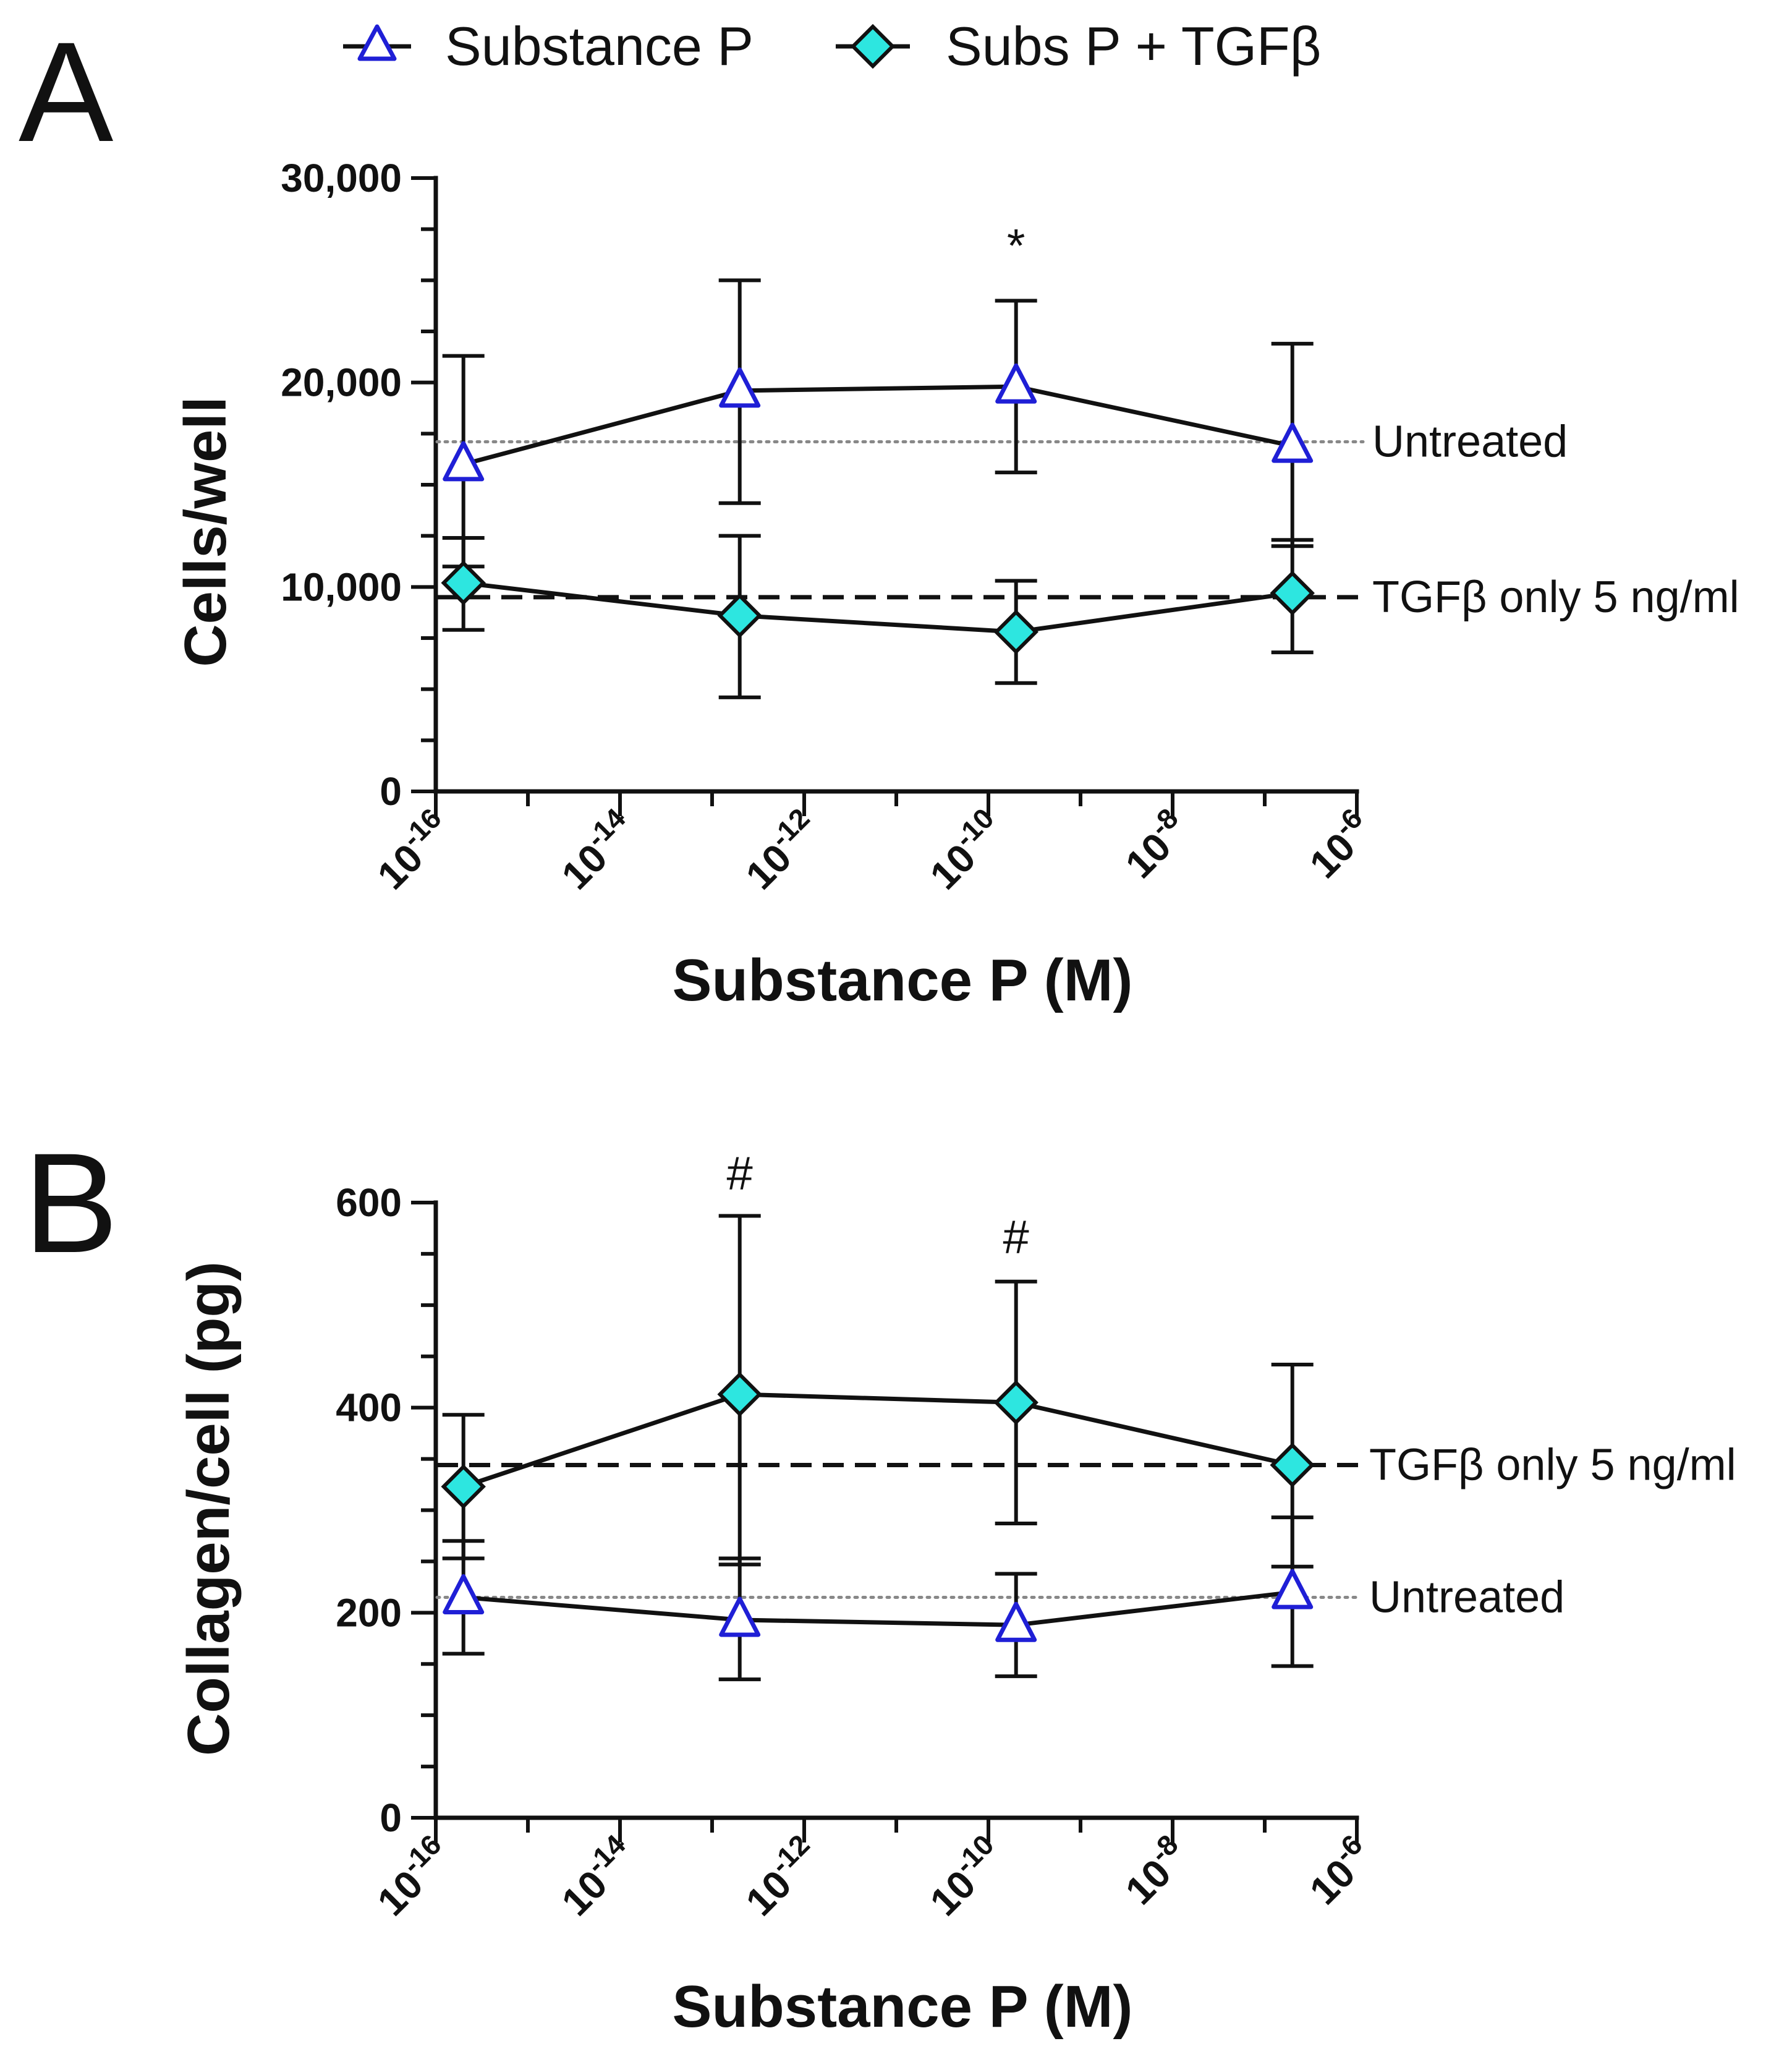 This screenshot has height=2062, width=1792. What do you see at coordinates (902, 2007) in the screenshot?
I see `x-axis-title-b: Substance P (M)` at bounding box center [902, 2007].